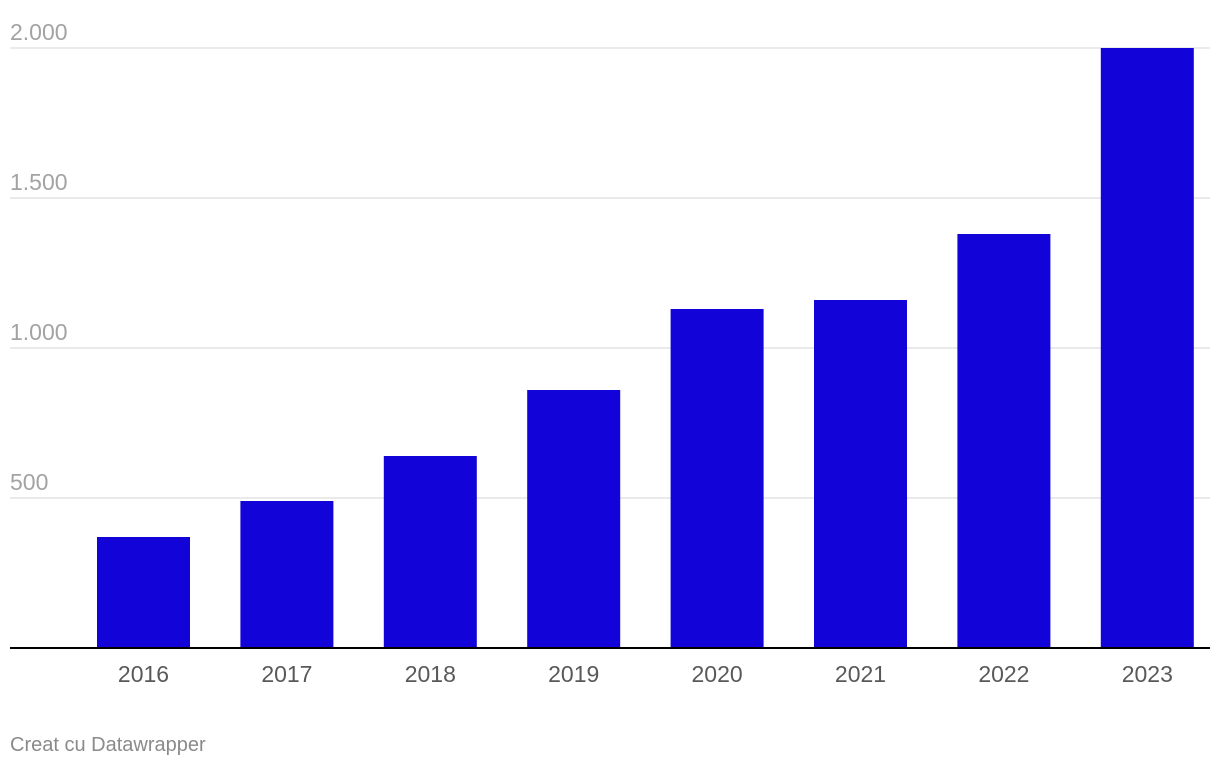 This screenshot has height=770, width=1220. What do you see at coordinates (430, 552) in the screenshot?
I see `bar-2018` at bounding box center [430, 552].